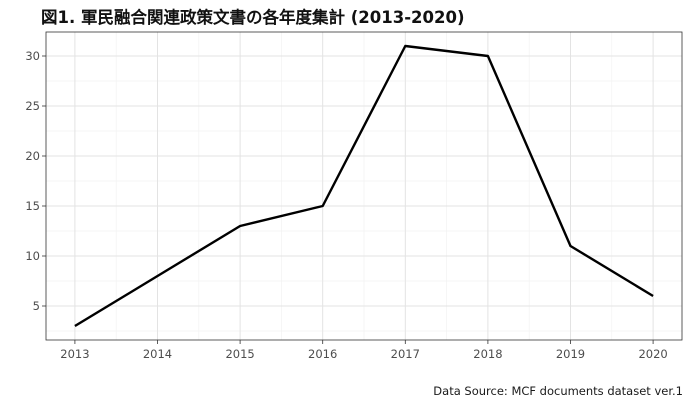 Image resolution: width=691 pixels, height=405 pixels. What do you see at coordinates (32, 206) in the screenshot?
I see `y-tick-label: 15` at bounding box center [32, 206].